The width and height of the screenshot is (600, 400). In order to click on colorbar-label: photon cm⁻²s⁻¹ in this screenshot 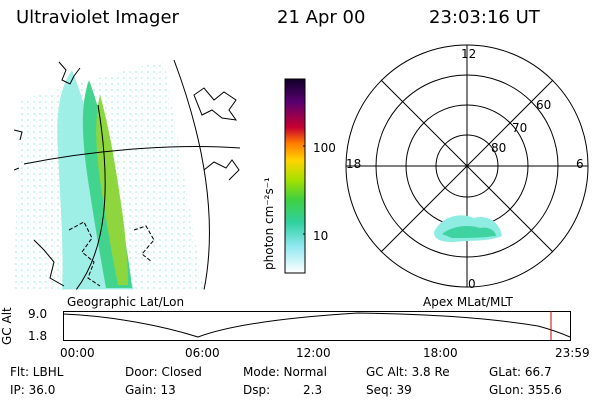, I will do `click(269, 223)`.